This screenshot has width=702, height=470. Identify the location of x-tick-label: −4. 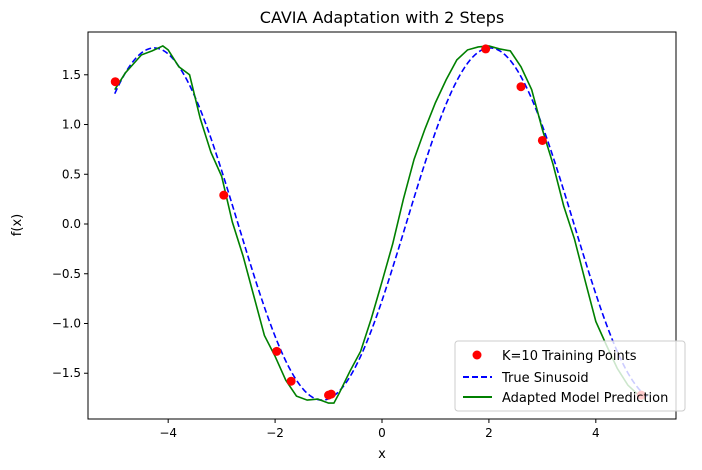
(168, 433).